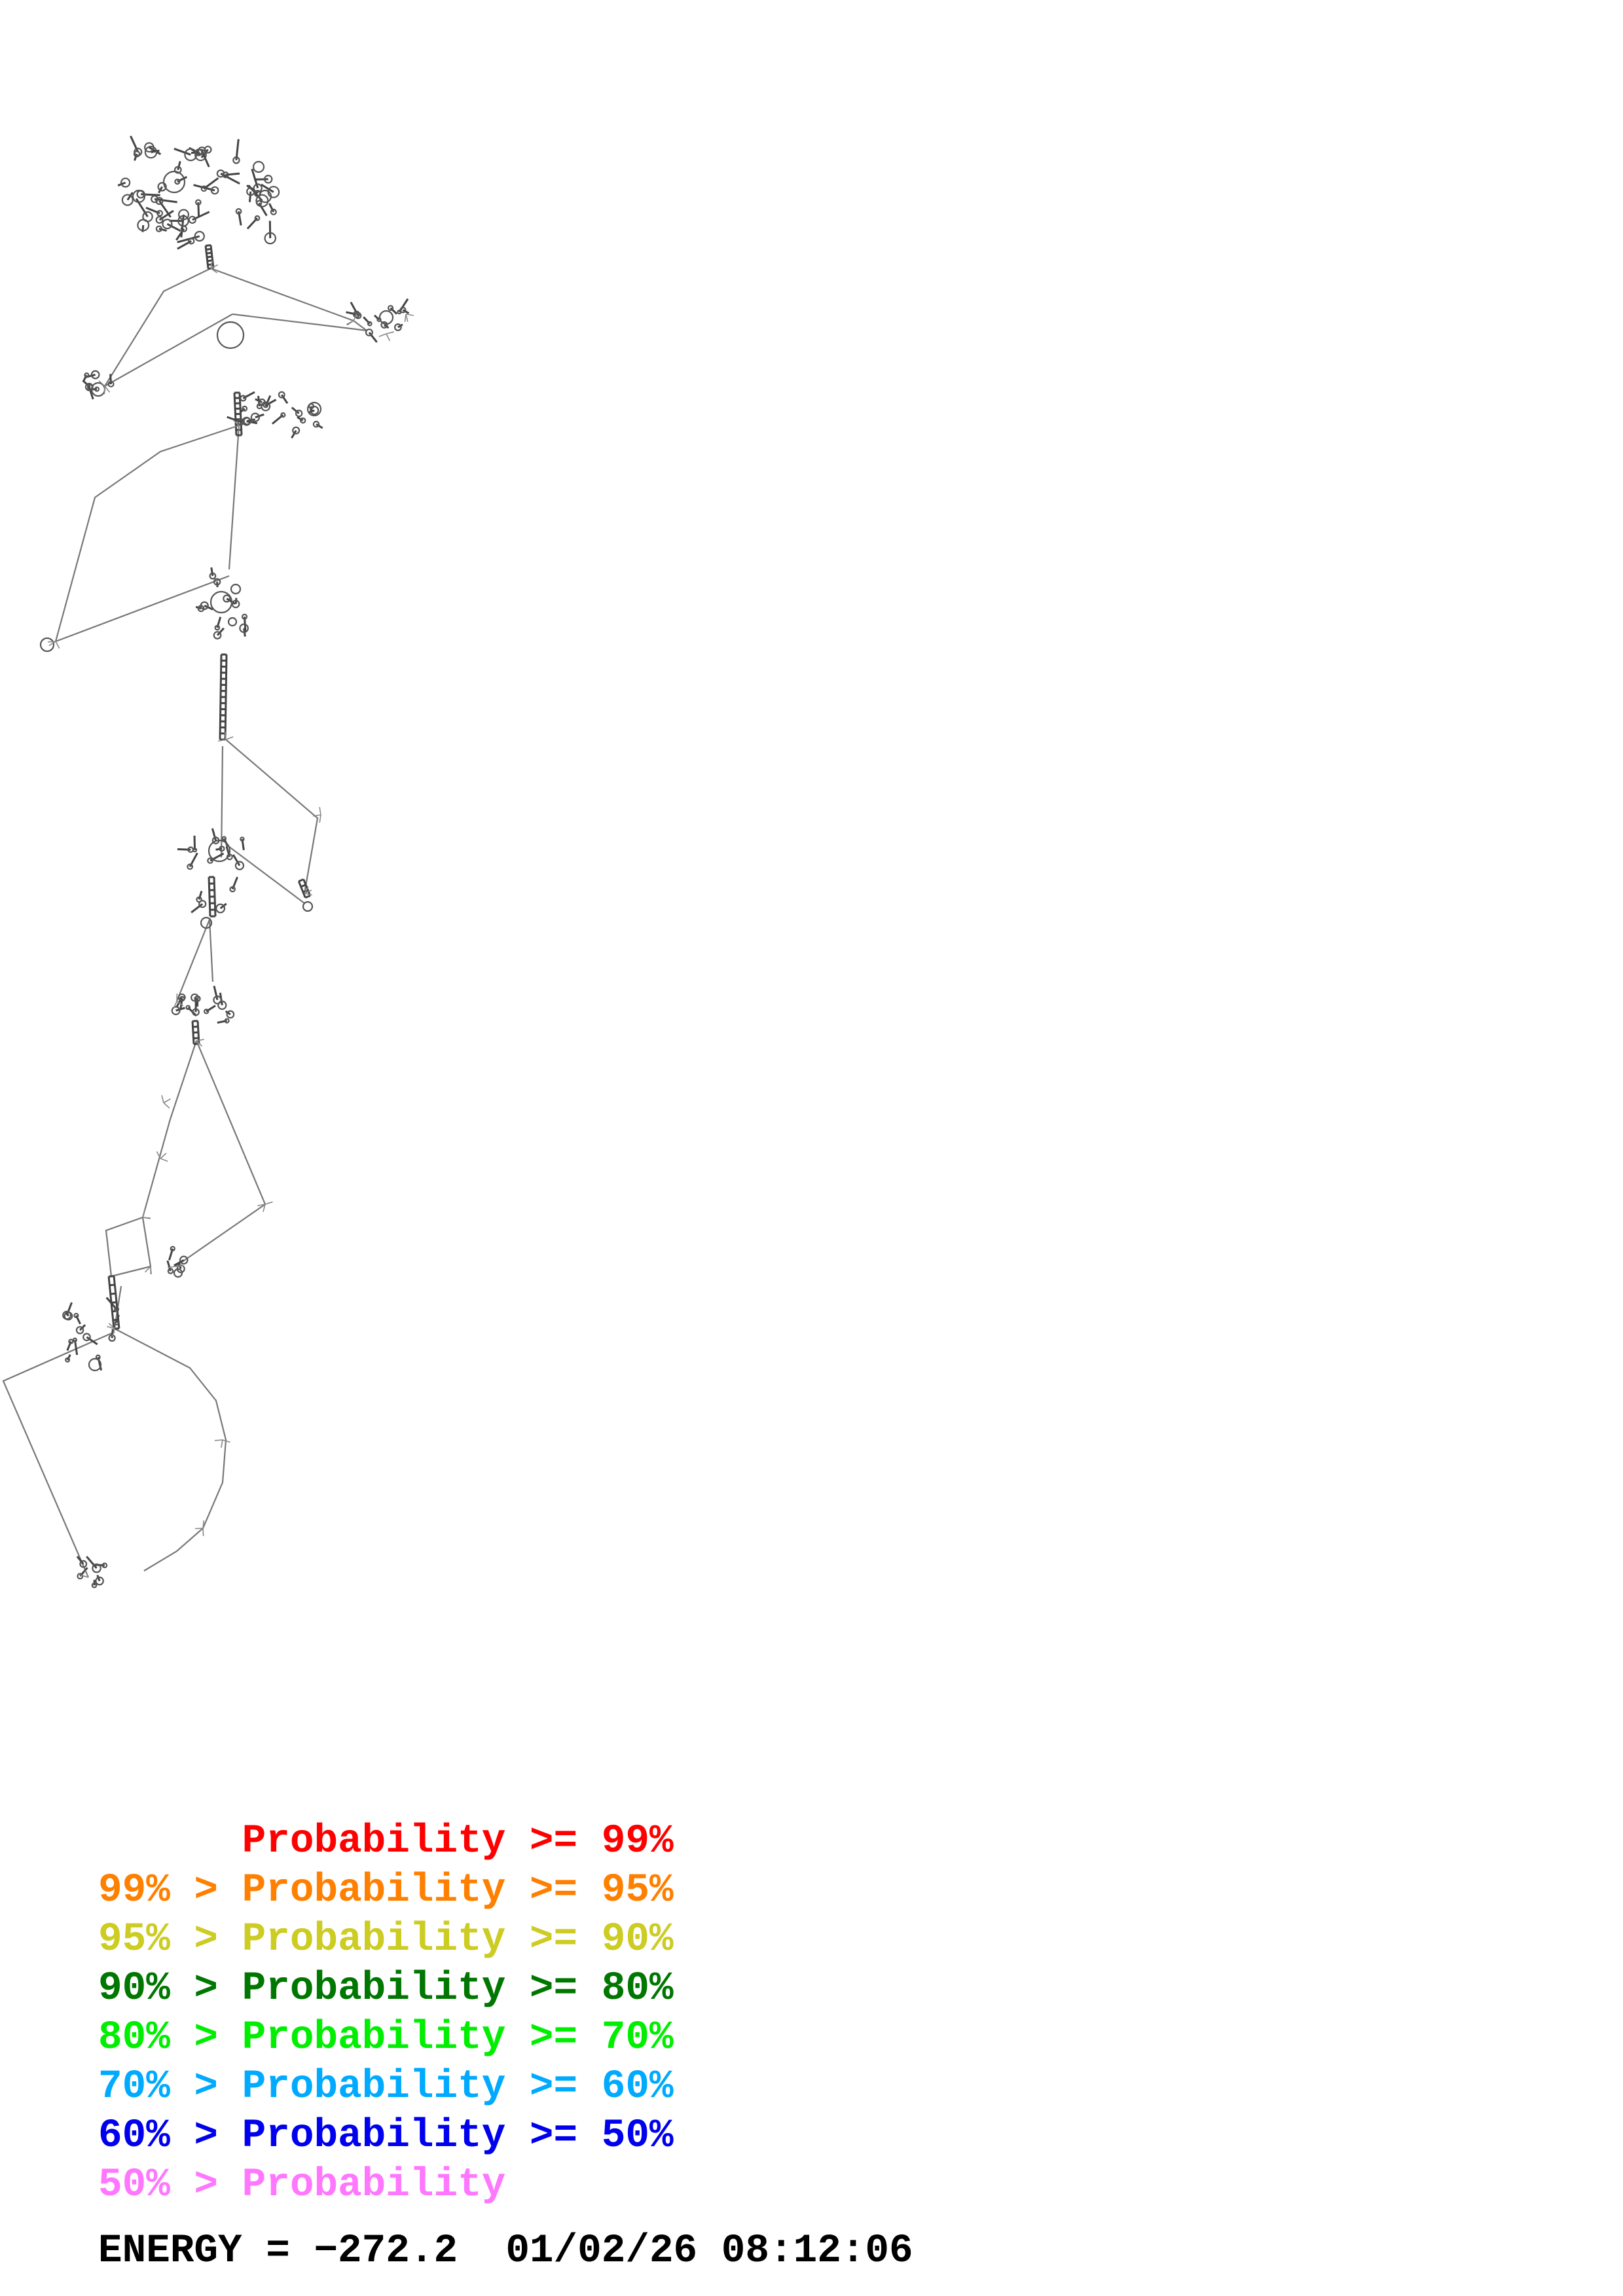 The image size is (1623, 2296). Describe the element at coordinates (458, 2086) in the screenshot. I see `legend-label: Probability >= 60%` at that location.